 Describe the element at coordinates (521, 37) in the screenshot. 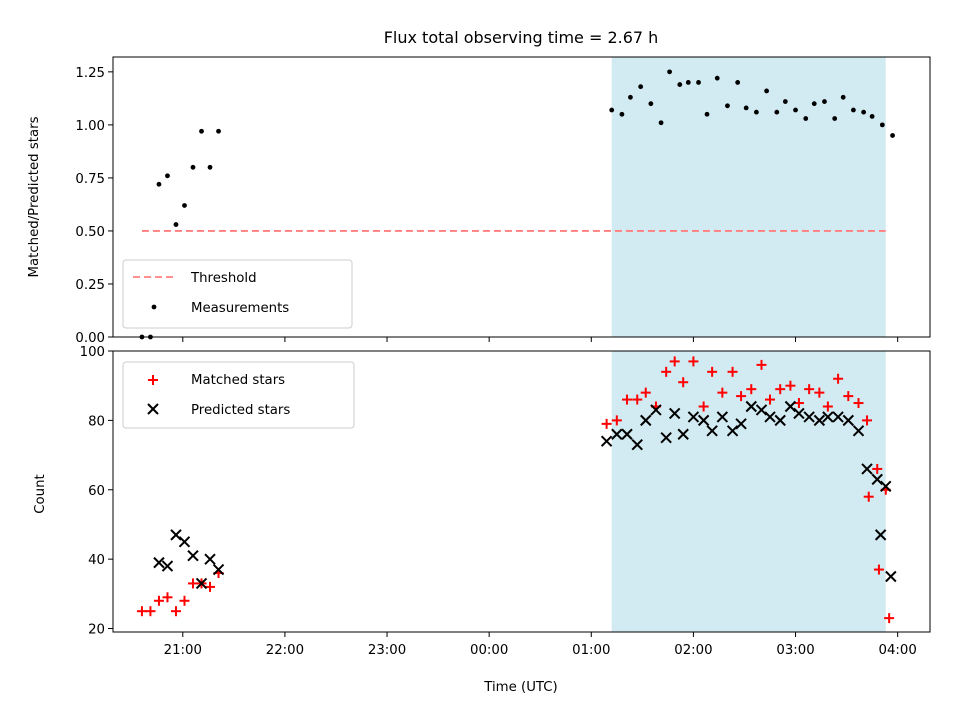

I see `chart-title: Flux total observing time = 2.67 h` at that location.